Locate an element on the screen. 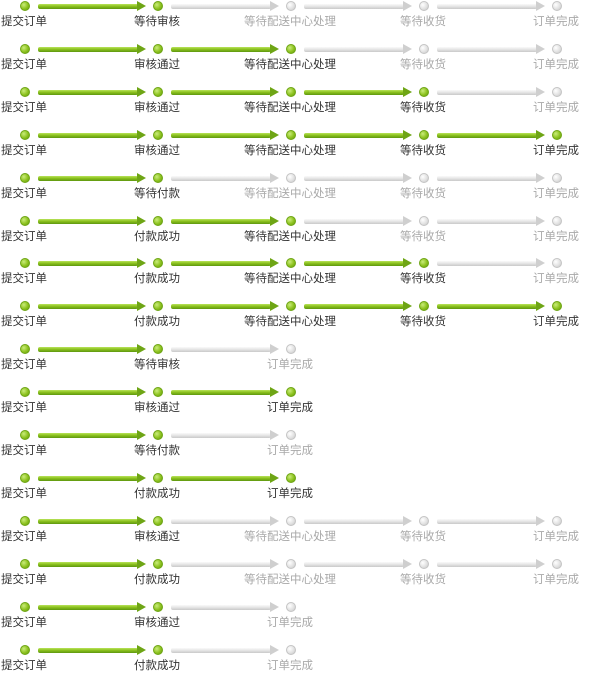 The width and height of the screenshot is (590, 688). order-progress-flow: 提交订单 等待审核 订单完成 is located at coordinates (295, 365).